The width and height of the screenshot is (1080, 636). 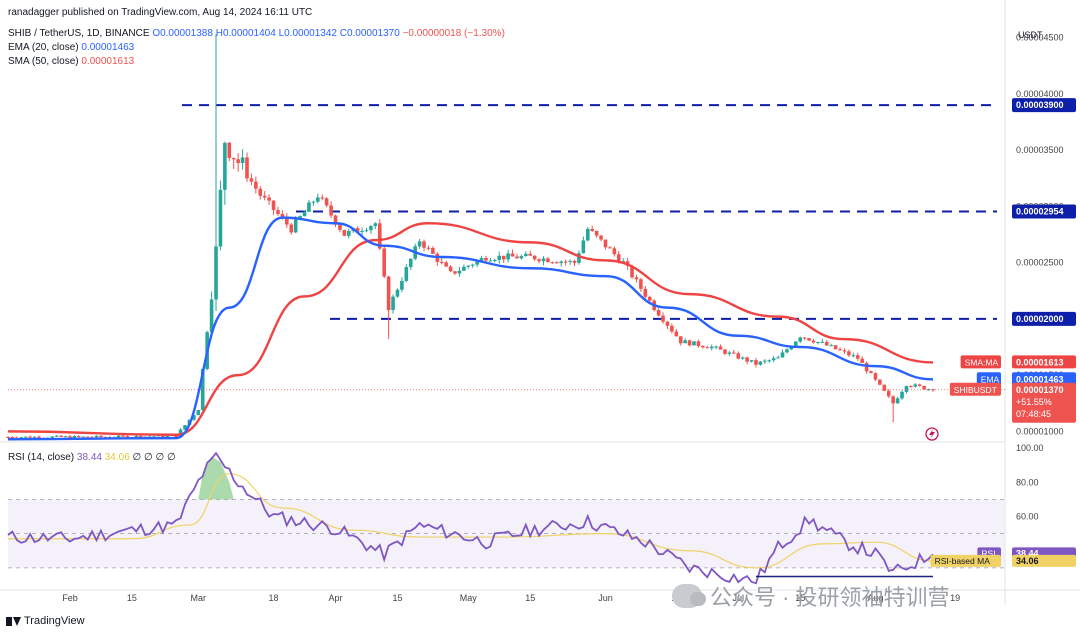 I want to click on price-tag-bg, so click(x=1044, y=379).